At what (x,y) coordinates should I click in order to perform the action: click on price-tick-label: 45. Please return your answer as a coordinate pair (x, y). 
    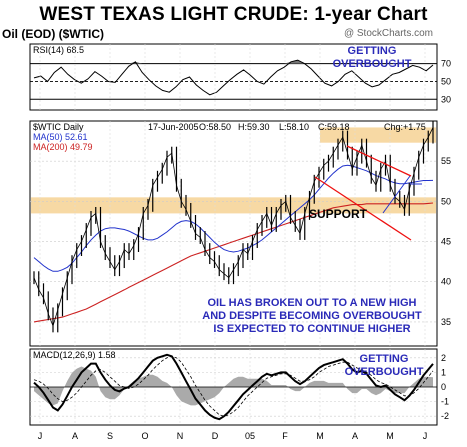
    Looking at the image, I should click on (446, 242).